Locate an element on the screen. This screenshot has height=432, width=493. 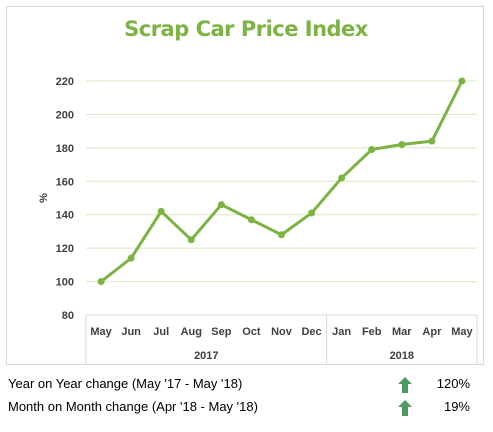
y-tick-label: 100 is located at coordinates (65, 283).